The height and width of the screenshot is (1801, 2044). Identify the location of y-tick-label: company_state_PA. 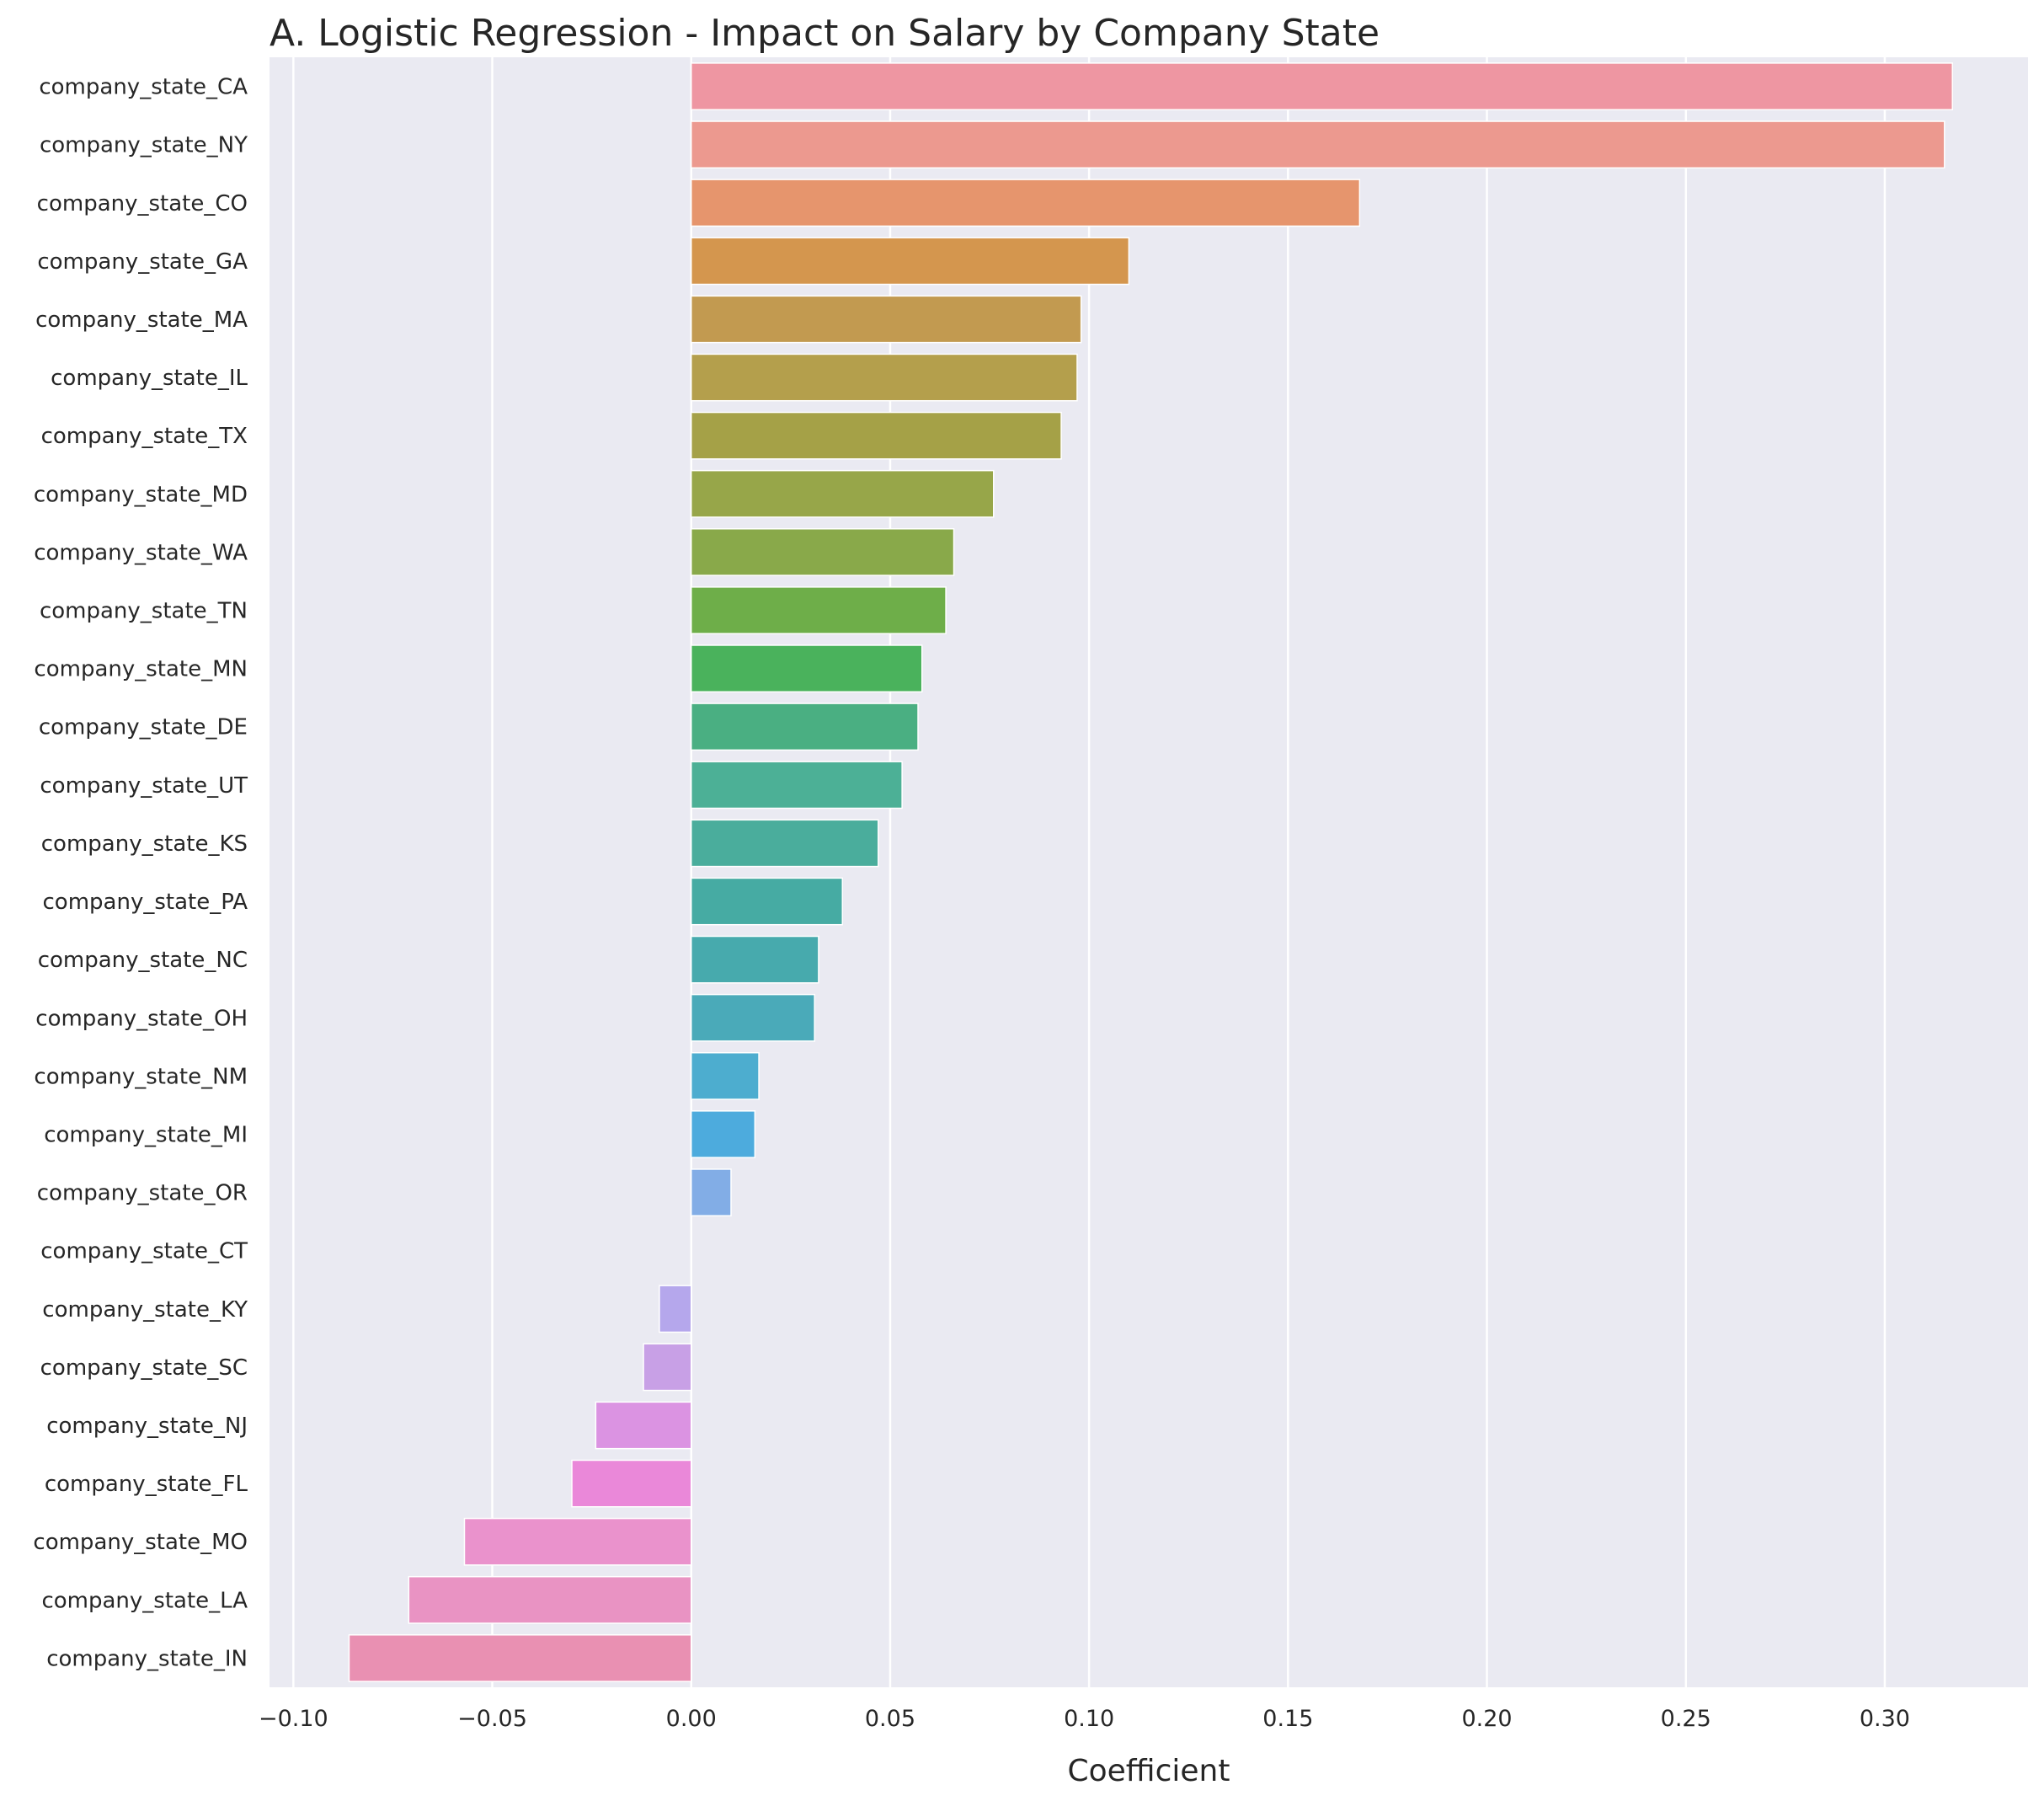
(145, 902).